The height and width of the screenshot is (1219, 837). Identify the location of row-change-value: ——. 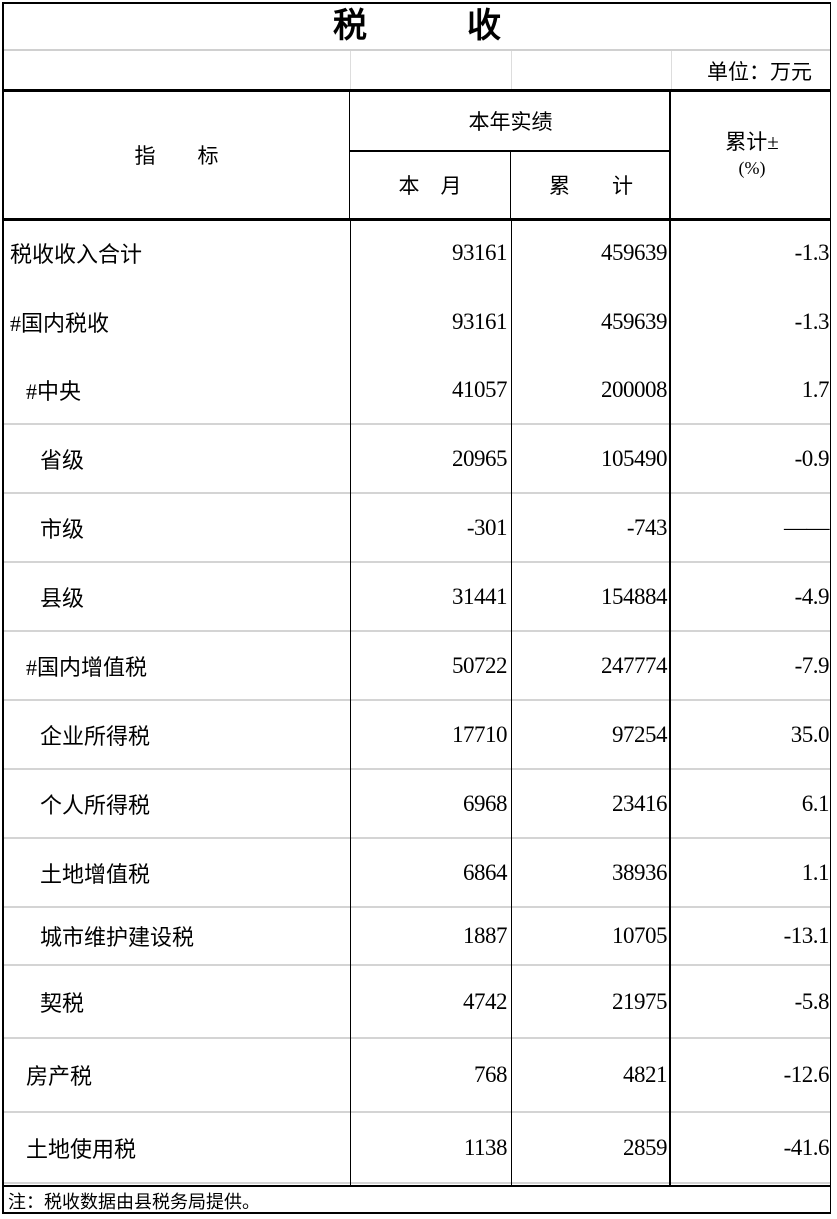
(807, 527).